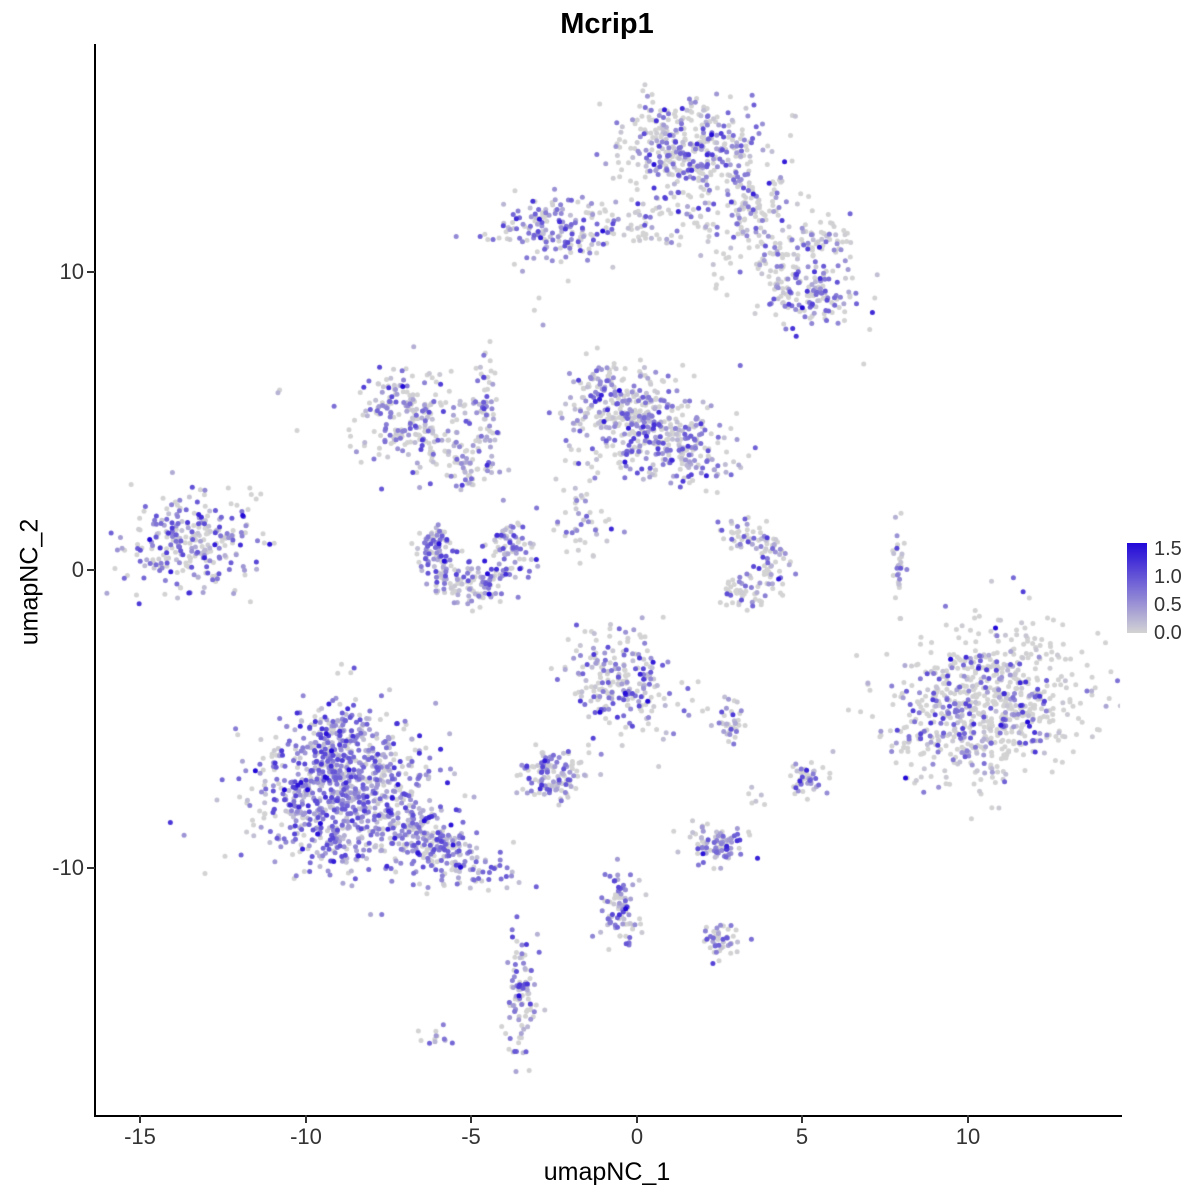  What do you see at coordinates (607, 24) in the screenshot?
I see `chart-title: Mcrip1` at bounding box center [607, 24].